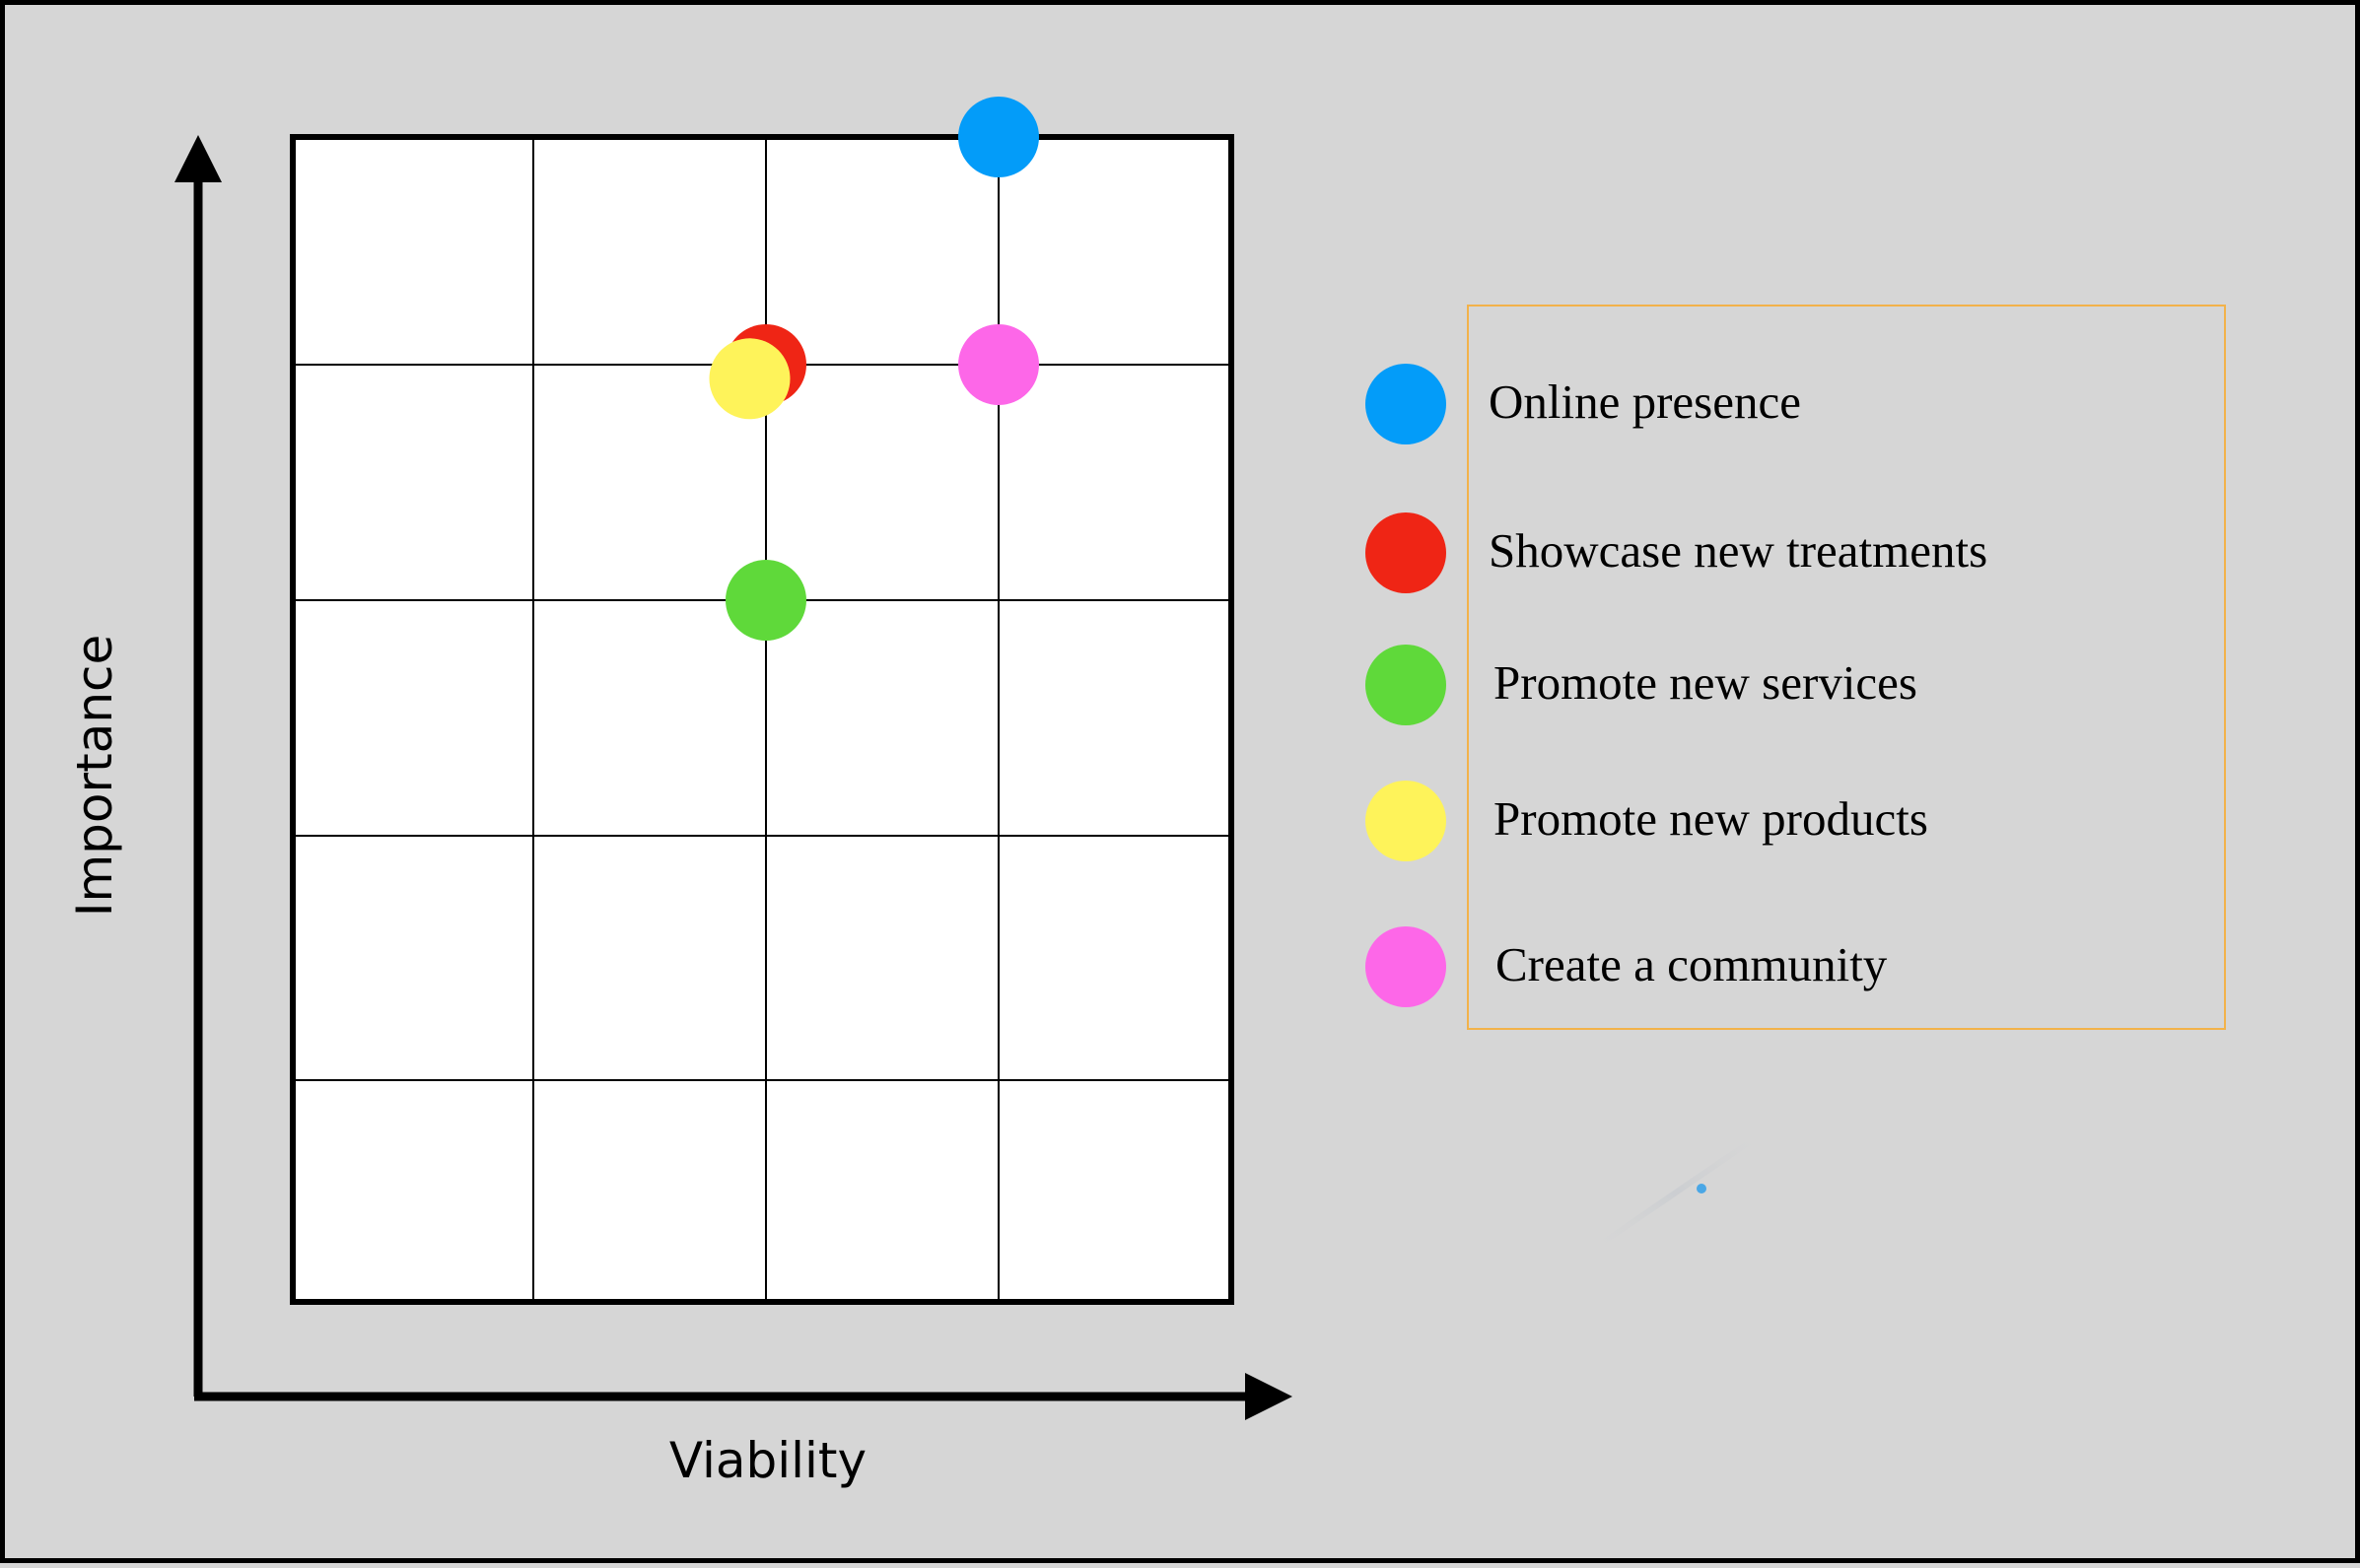 Image resolution: width=2360 pixels, height=1568 pixels. What do you see at coordinates (198, 158) in the screenshot?
I see `y-axis-arrowhead` at bounding box center [198, 158].